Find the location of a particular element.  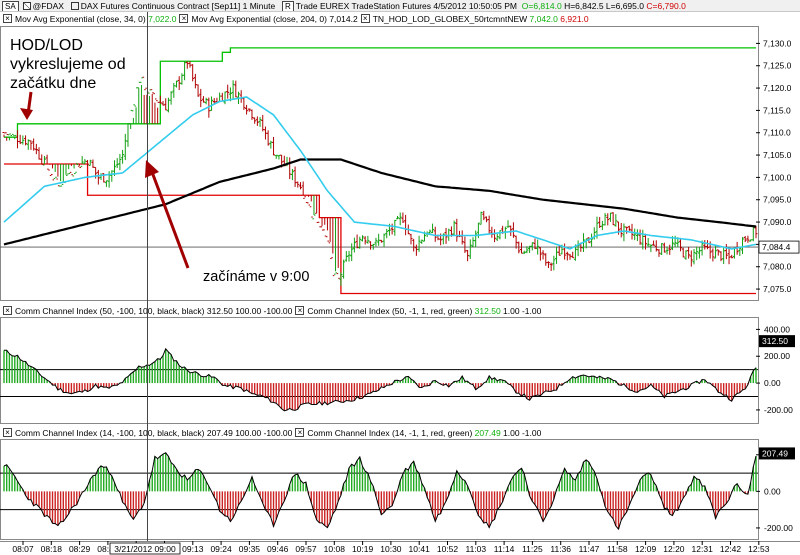

time-axis-label: 11:36 is located at coordinates (560, 549).